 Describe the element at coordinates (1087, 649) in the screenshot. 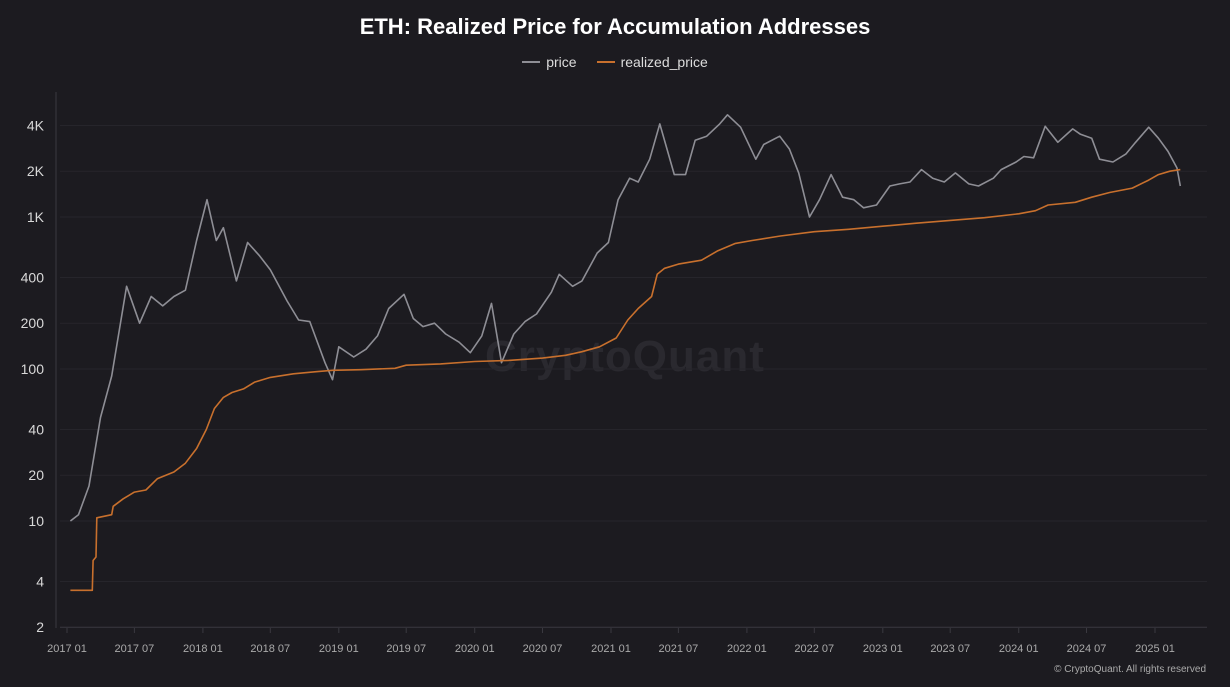

I see `x-tick-label: 2024 07` at that location.